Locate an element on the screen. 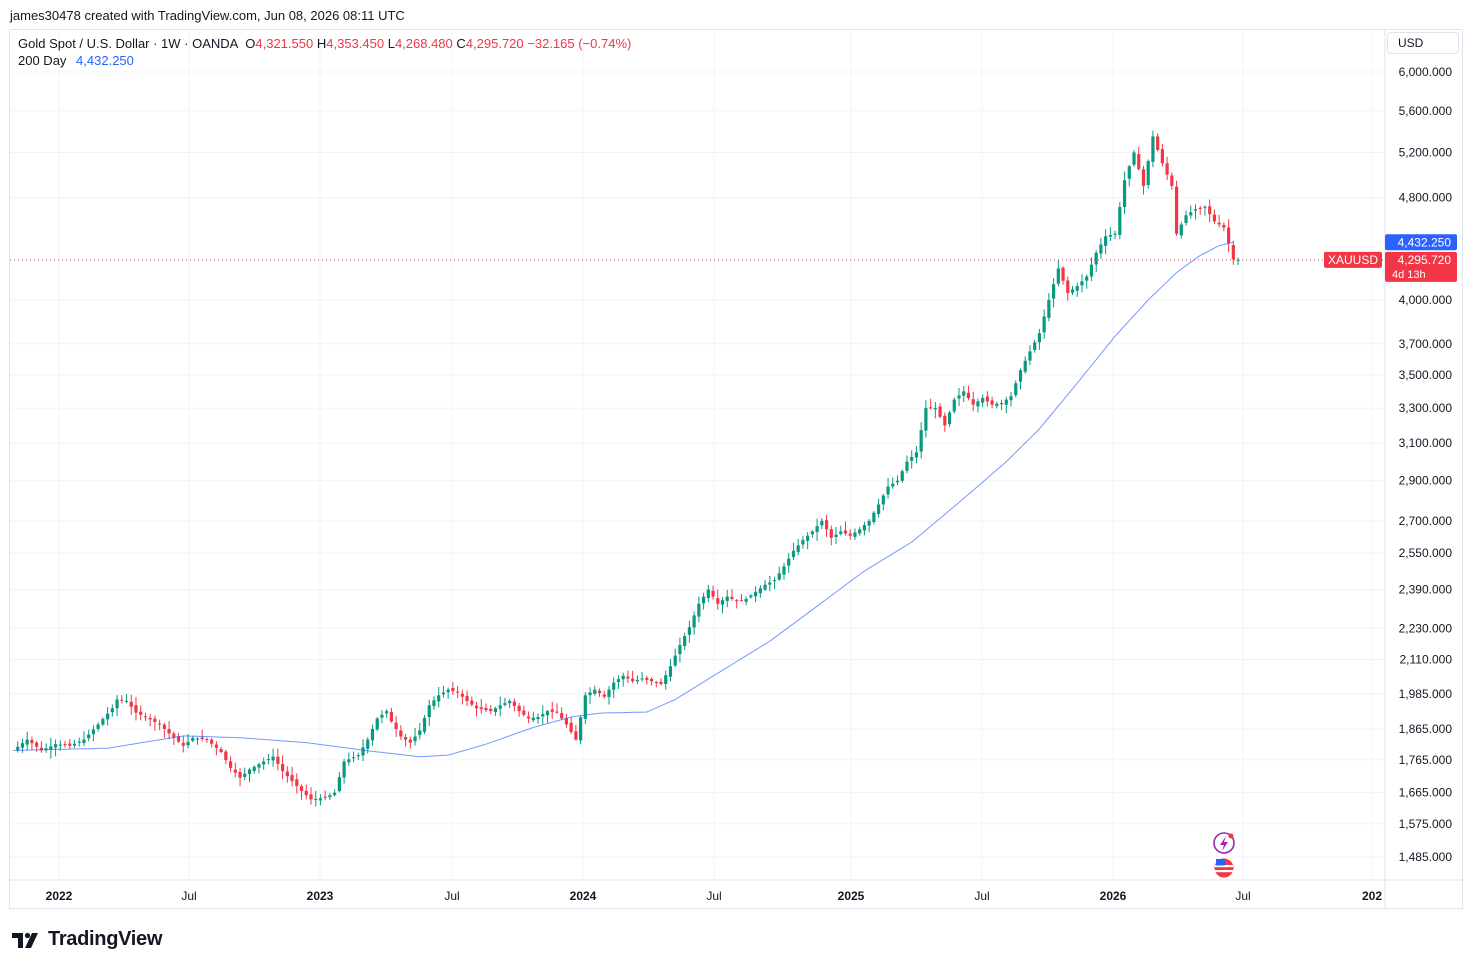 This screenshot has width=1473, height=969. us-flag-icon is located at coordinates (1224, 868).